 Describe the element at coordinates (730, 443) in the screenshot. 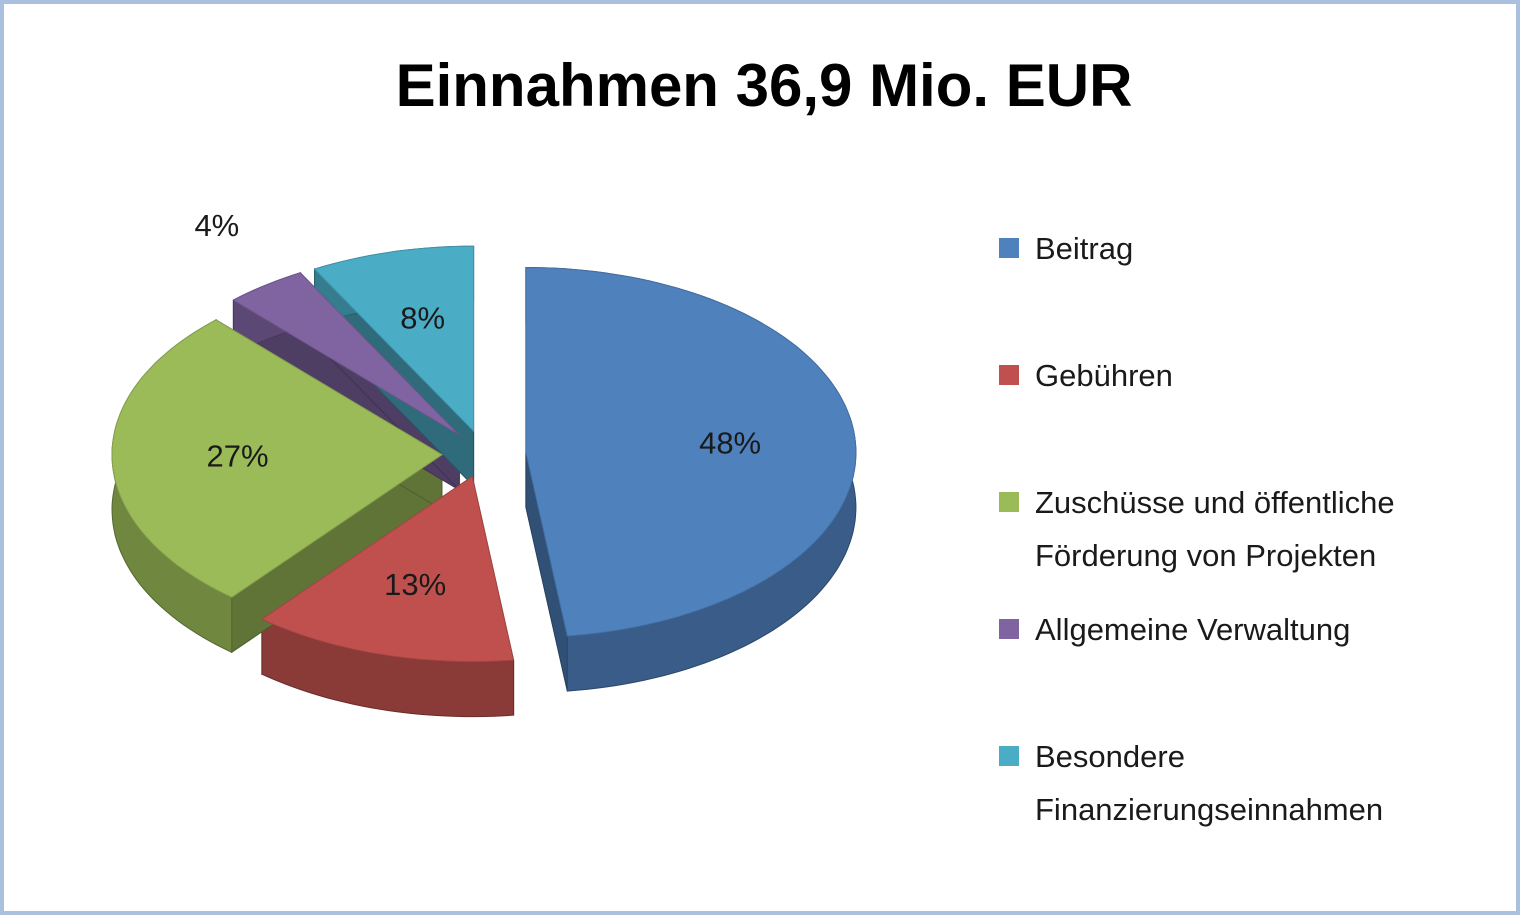

I see `data-label: 48%` at that location.